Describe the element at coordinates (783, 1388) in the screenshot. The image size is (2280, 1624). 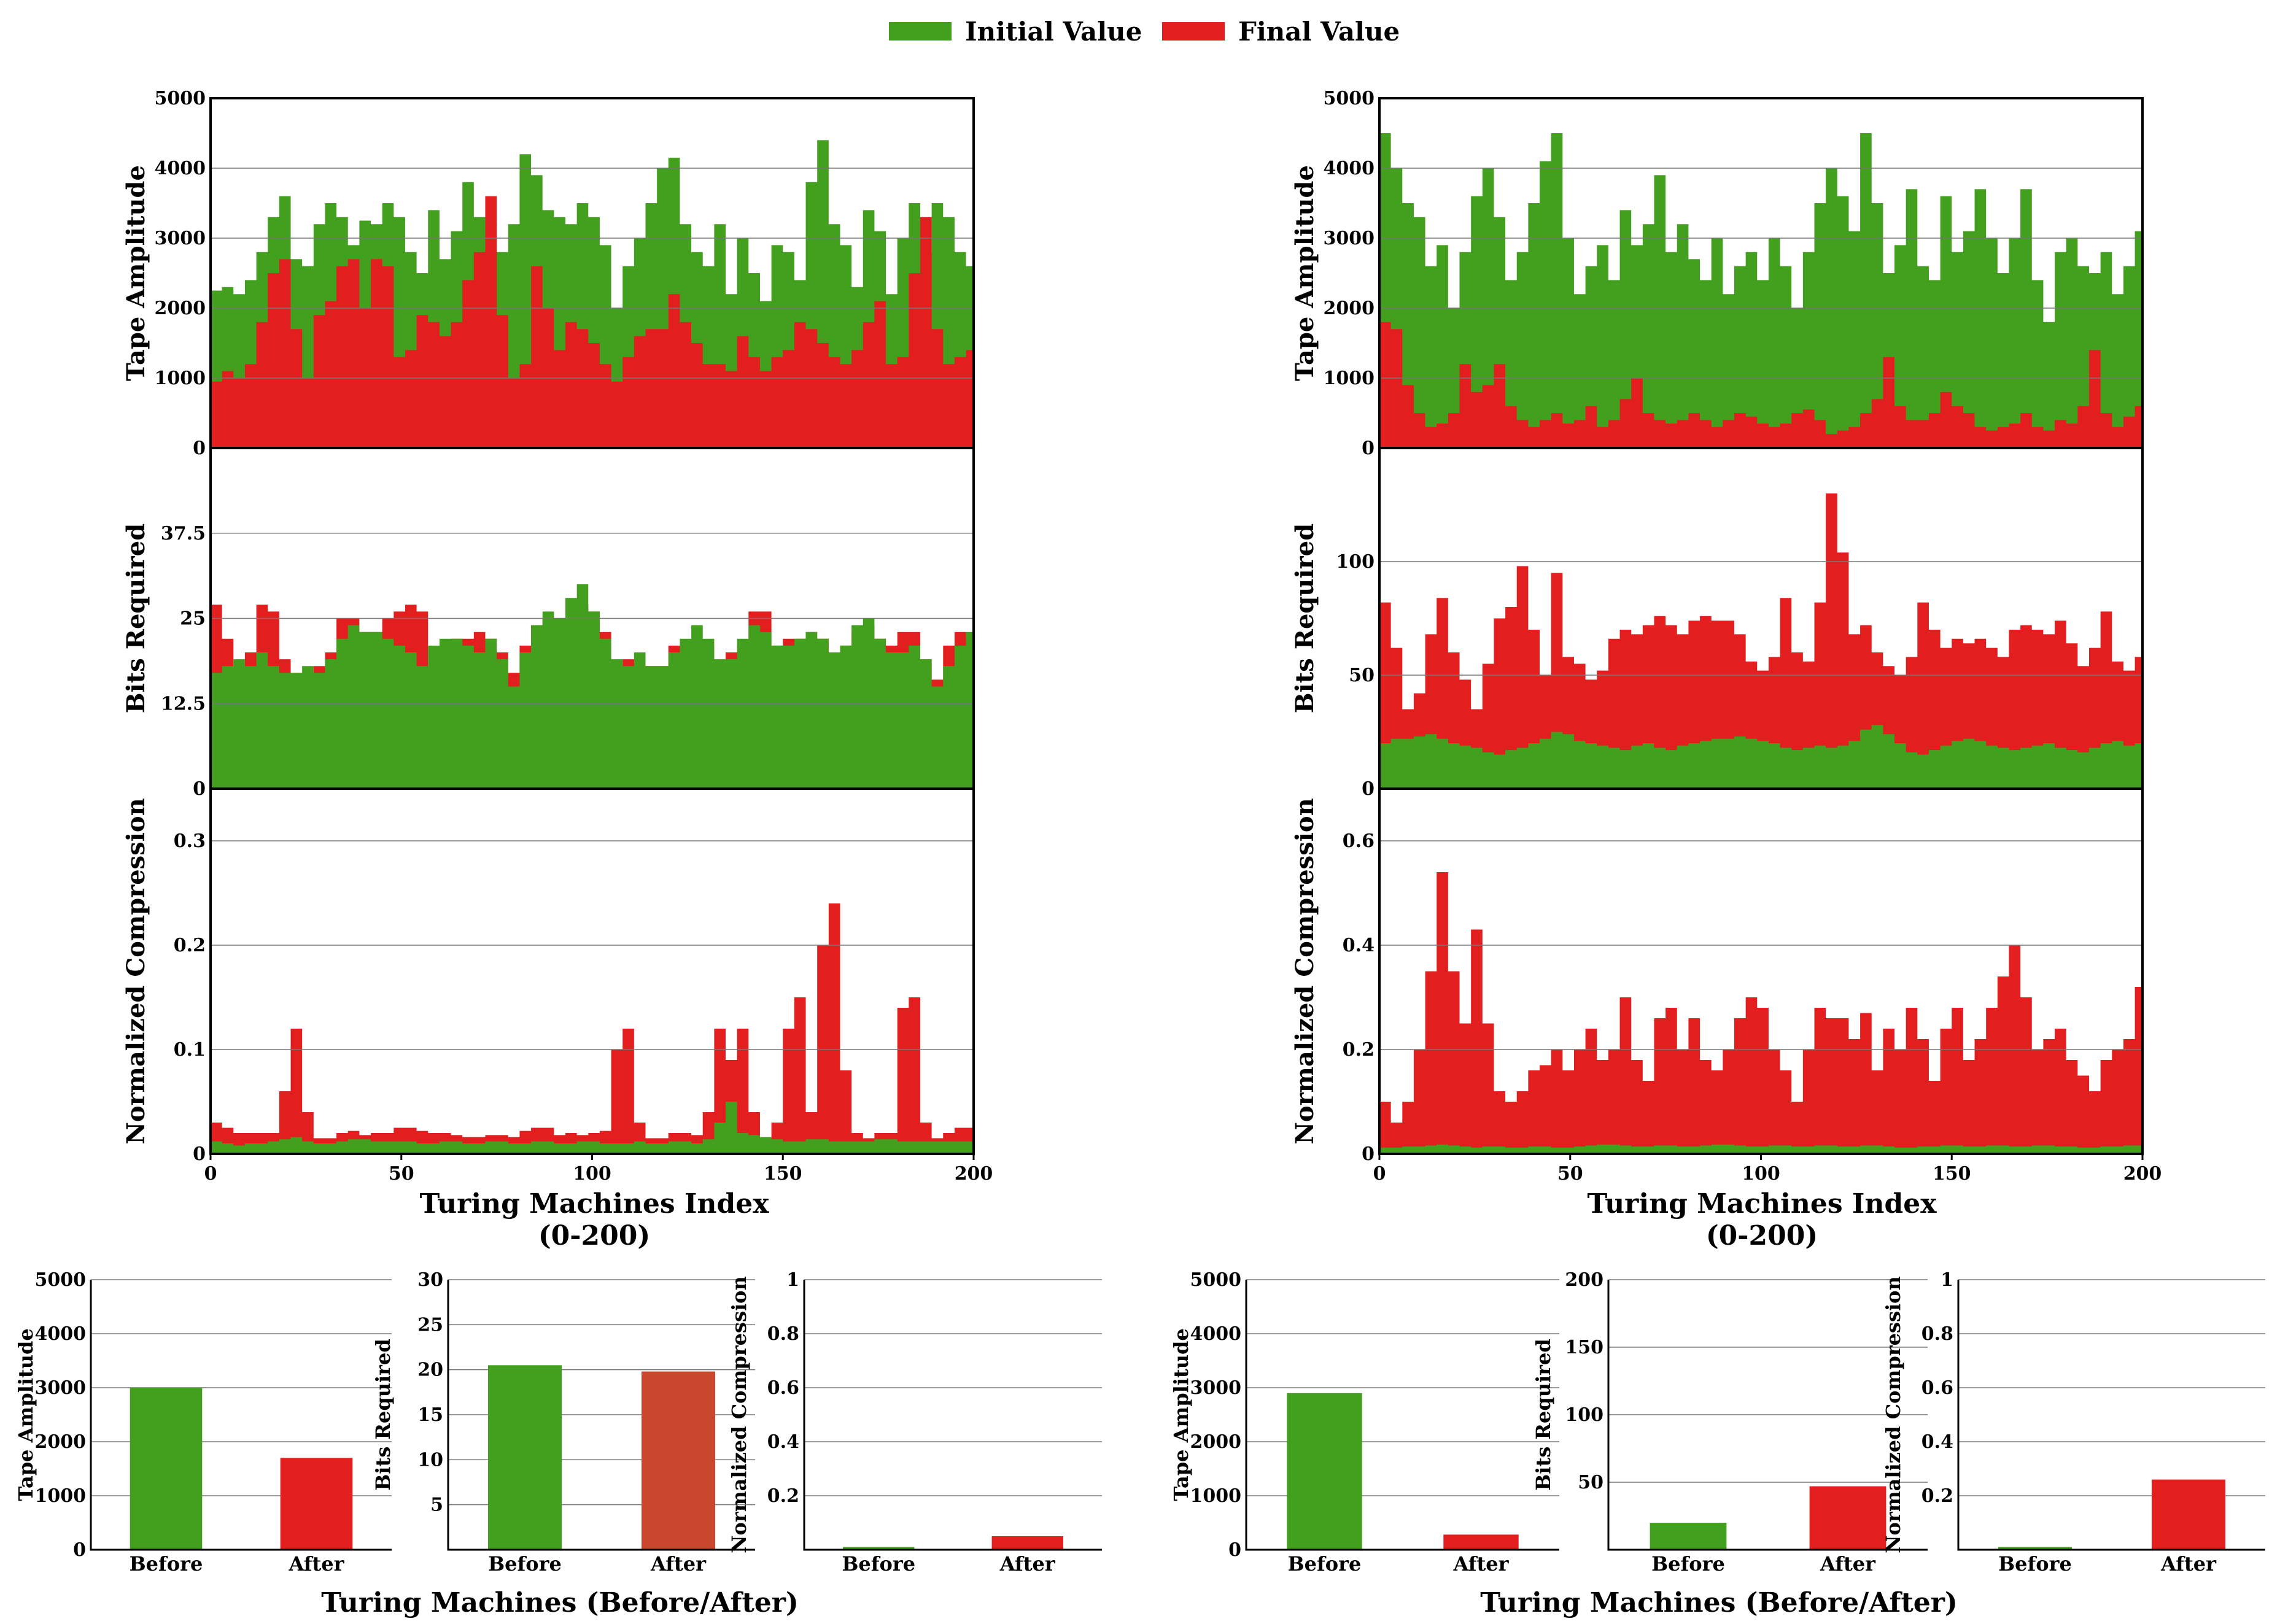
I see `y-tick-label: 0.6` at that location.